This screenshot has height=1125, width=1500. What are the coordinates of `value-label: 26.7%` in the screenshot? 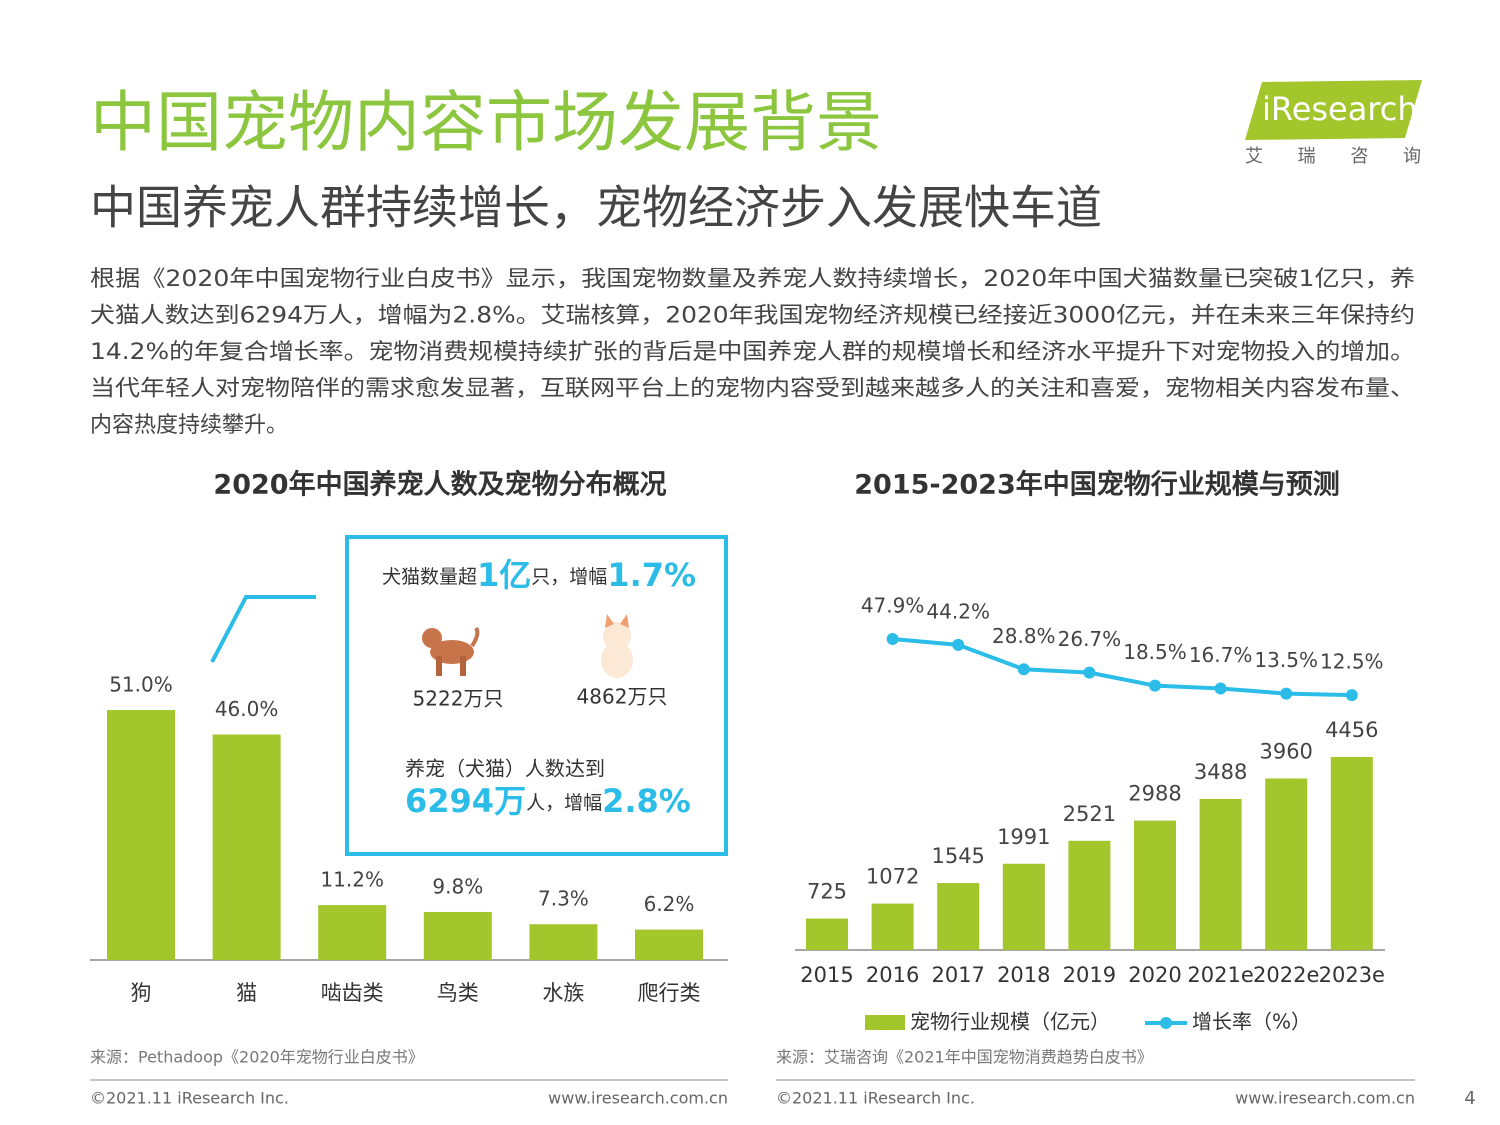 It's located at (1090, 639).